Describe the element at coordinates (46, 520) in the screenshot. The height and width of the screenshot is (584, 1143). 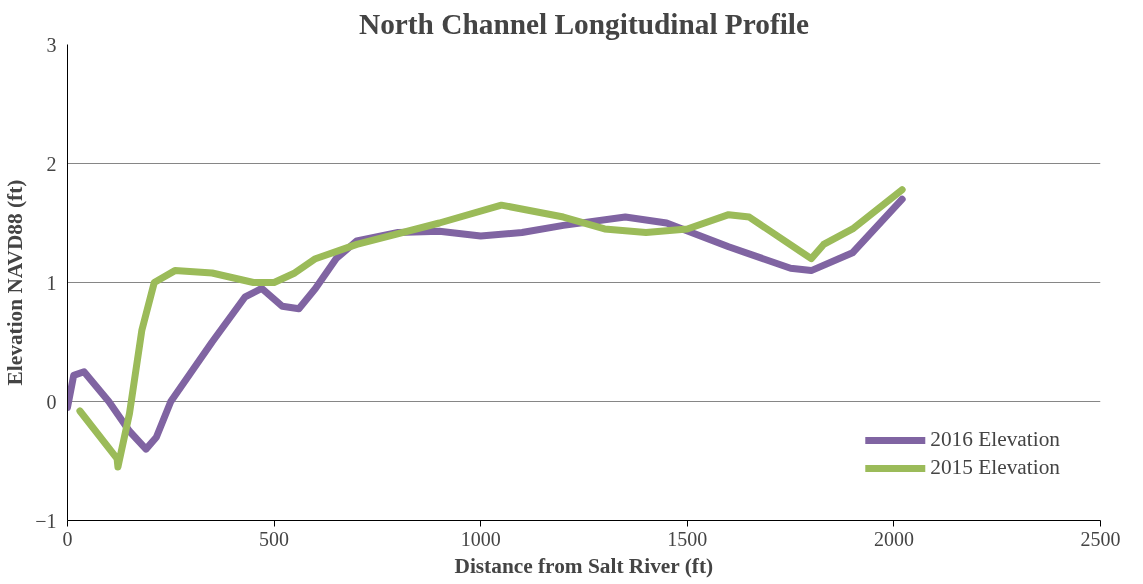
I see `y-tick-label: −1` at that location.